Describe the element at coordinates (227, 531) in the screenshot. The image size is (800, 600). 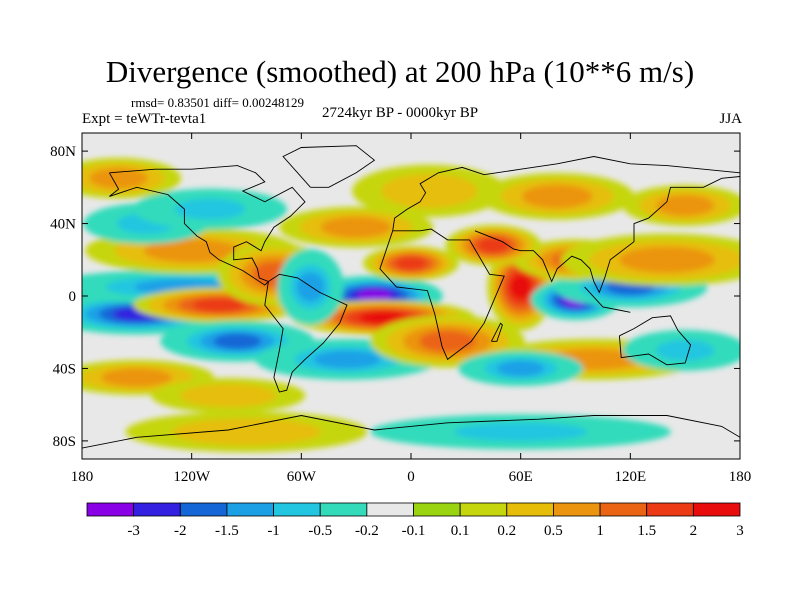
I see `colorbar-label: -1.5` at that location.